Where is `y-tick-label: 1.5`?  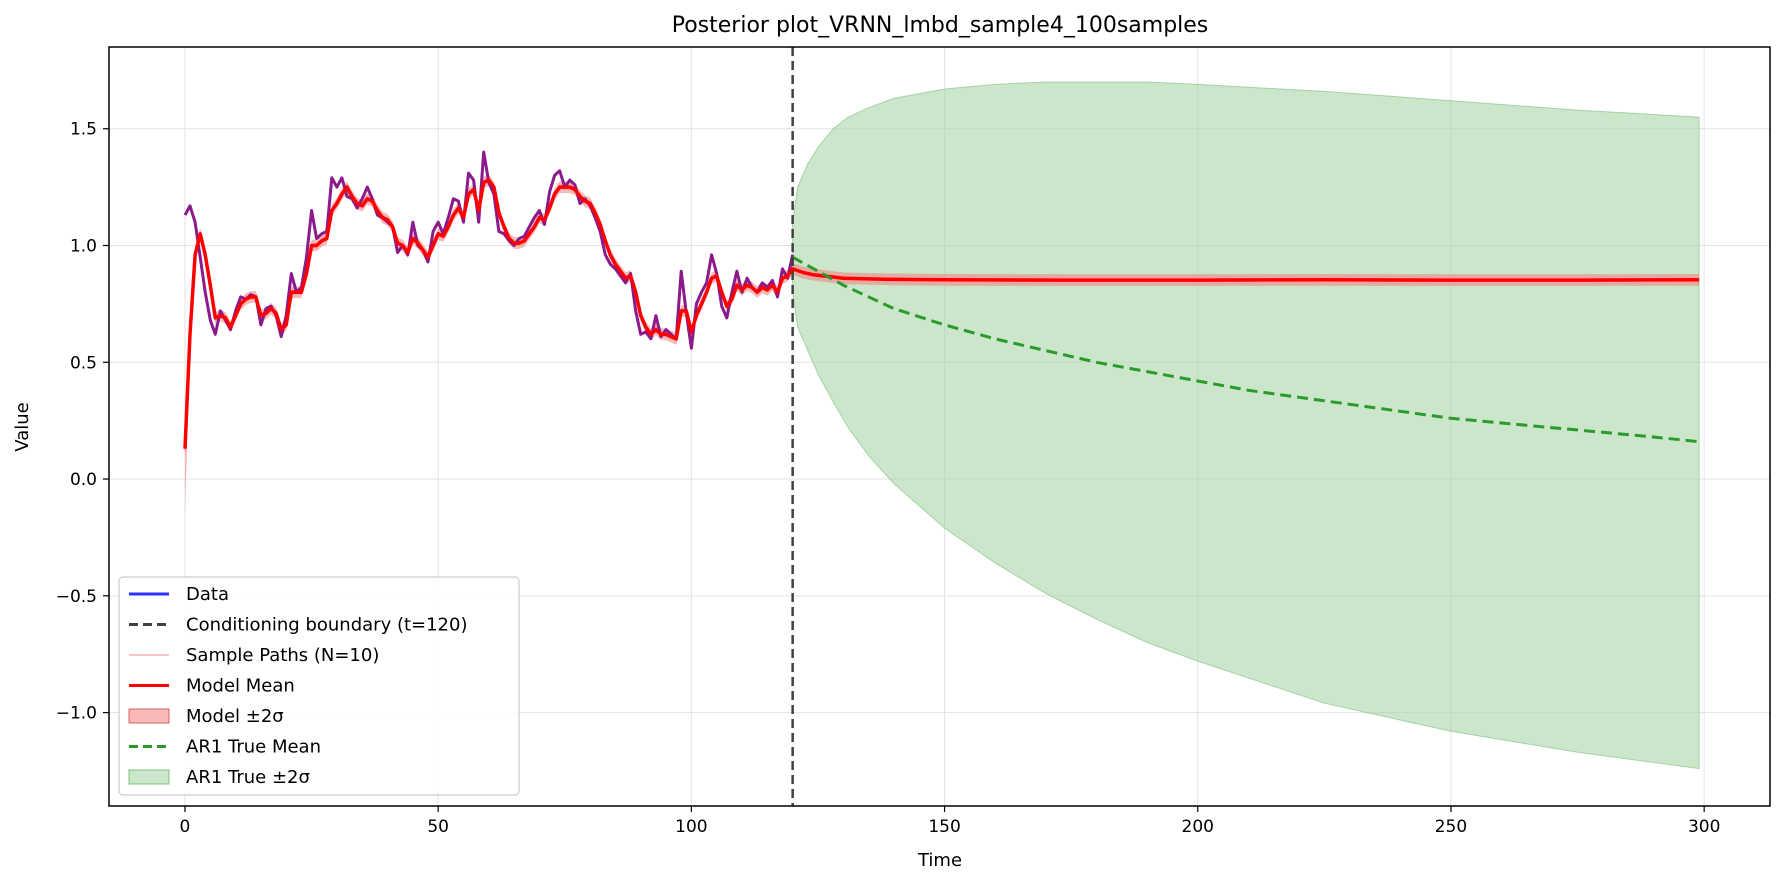 y-tick-label: 1.5 is located at coordinates (83, 130).